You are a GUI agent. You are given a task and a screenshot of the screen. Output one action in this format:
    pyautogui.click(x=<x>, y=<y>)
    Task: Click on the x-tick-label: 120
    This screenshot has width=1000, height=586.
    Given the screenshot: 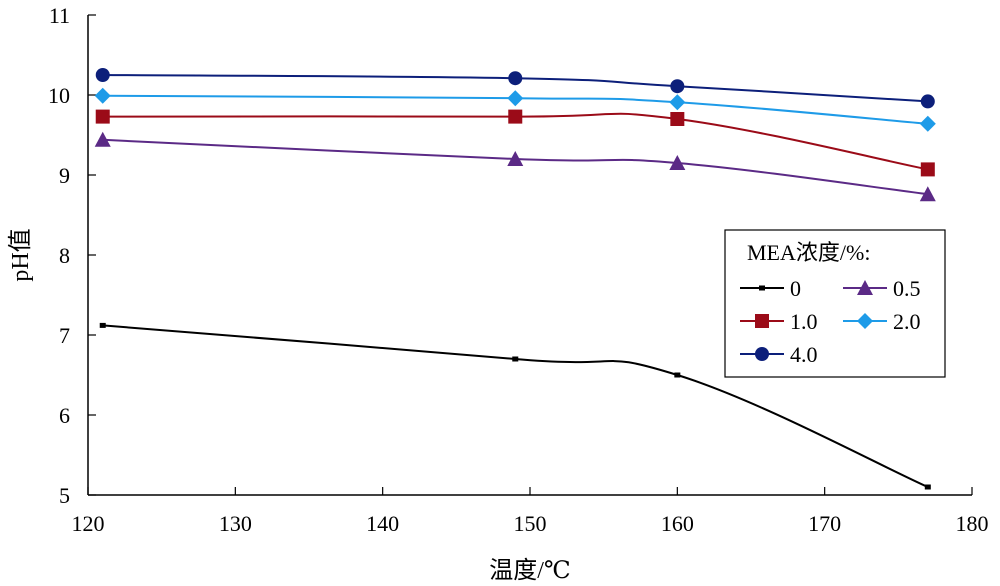 What is the action you would take?
    pyautogui.click(x=88, y=523)
    